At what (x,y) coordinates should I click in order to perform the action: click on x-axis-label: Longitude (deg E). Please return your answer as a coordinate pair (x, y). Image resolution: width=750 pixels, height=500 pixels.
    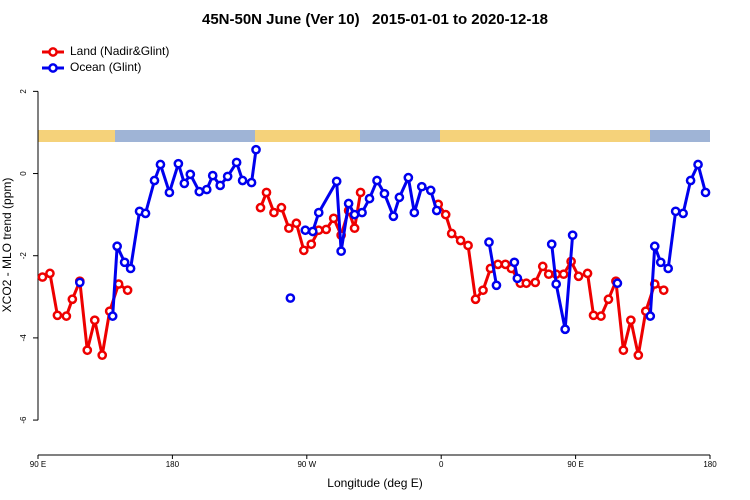
    Looking at the image, I should click on (374, 483).